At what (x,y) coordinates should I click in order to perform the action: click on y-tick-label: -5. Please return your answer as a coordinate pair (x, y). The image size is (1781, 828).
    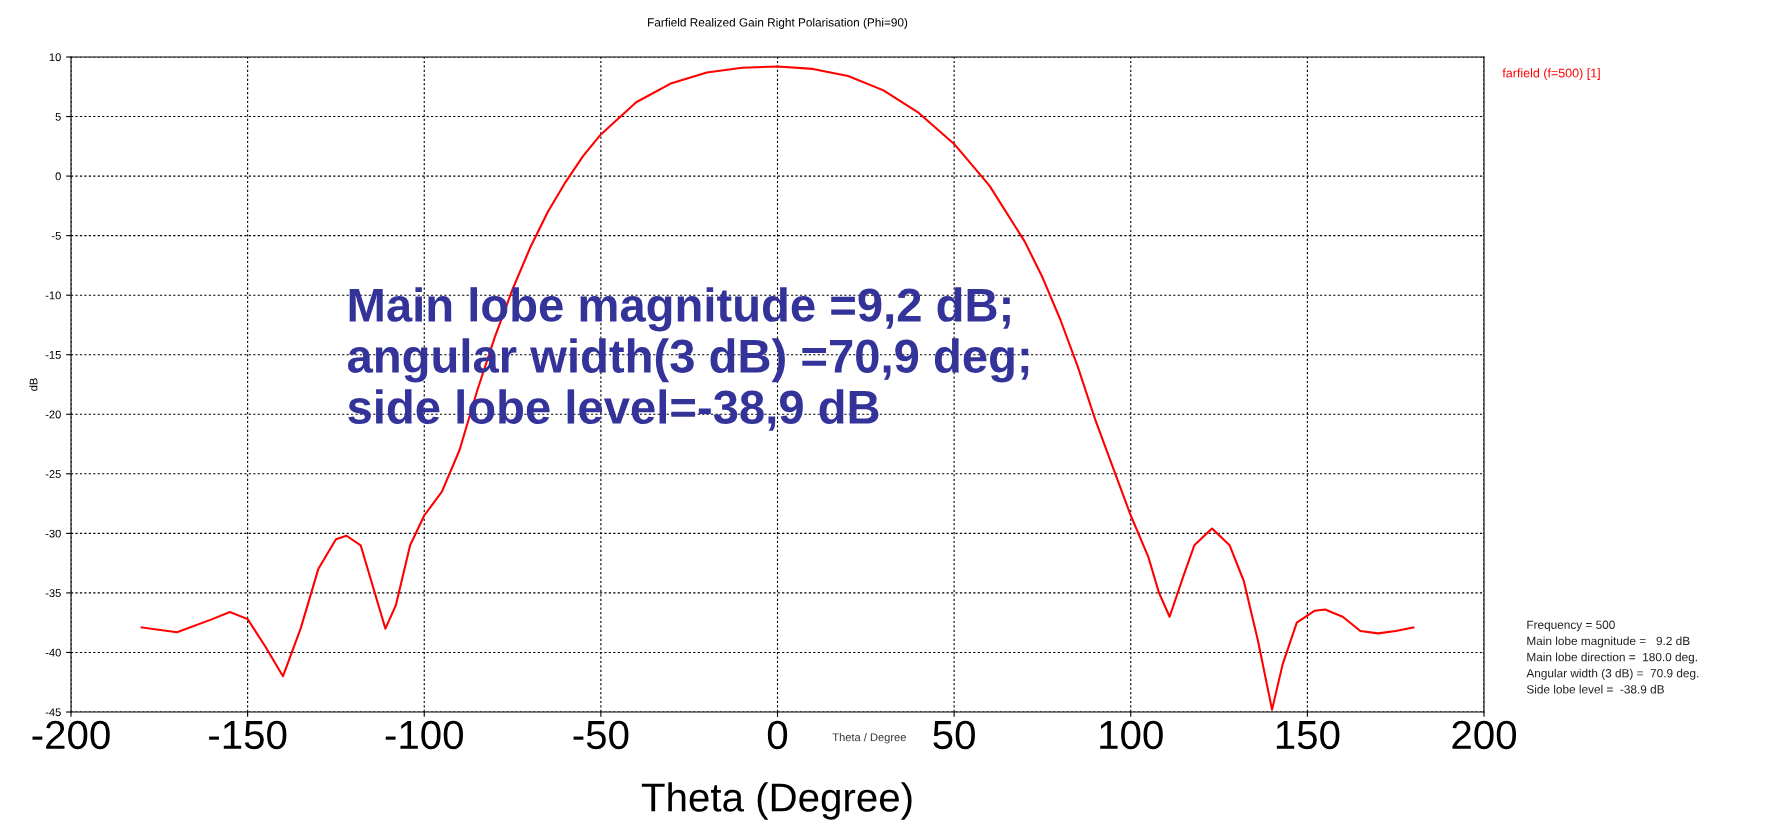
    Looking at the image, I should click on (56, 236).